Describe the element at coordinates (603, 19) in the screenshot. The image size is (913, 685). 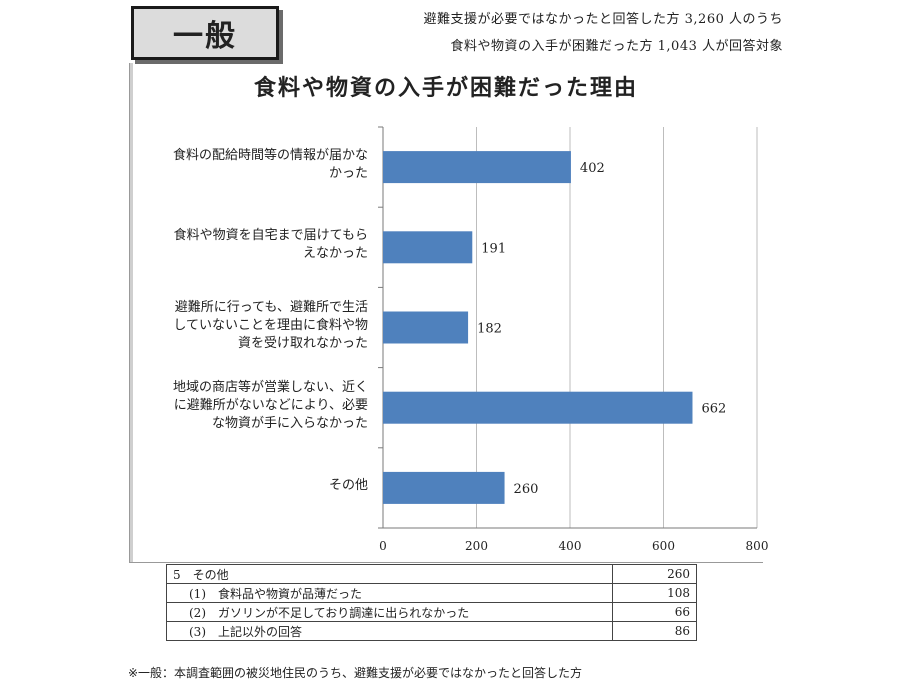
I see `respondent-note-1: 避難支援が必要ではなかったと回答した方 3,260 人のうち` at that location.